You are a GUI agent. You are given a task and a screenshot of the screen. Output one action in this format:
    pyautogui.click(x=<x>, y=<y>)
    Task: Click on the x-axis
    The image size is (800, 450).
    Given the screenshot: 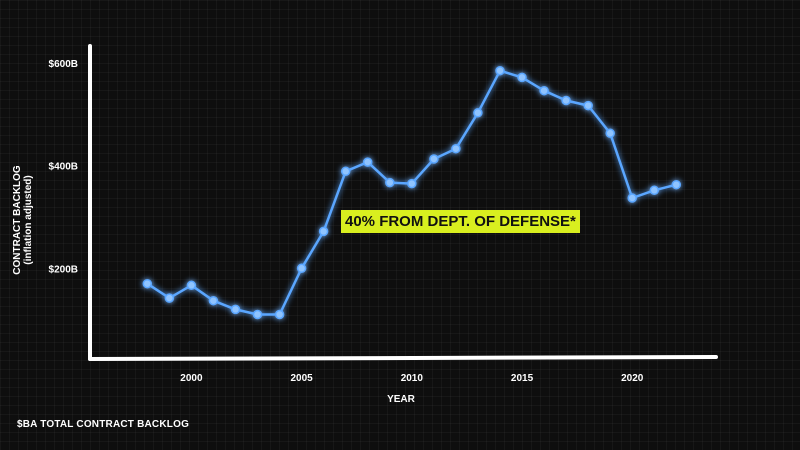 What is the action you would take?
    pyautogui.click(x=403, y=358)
    